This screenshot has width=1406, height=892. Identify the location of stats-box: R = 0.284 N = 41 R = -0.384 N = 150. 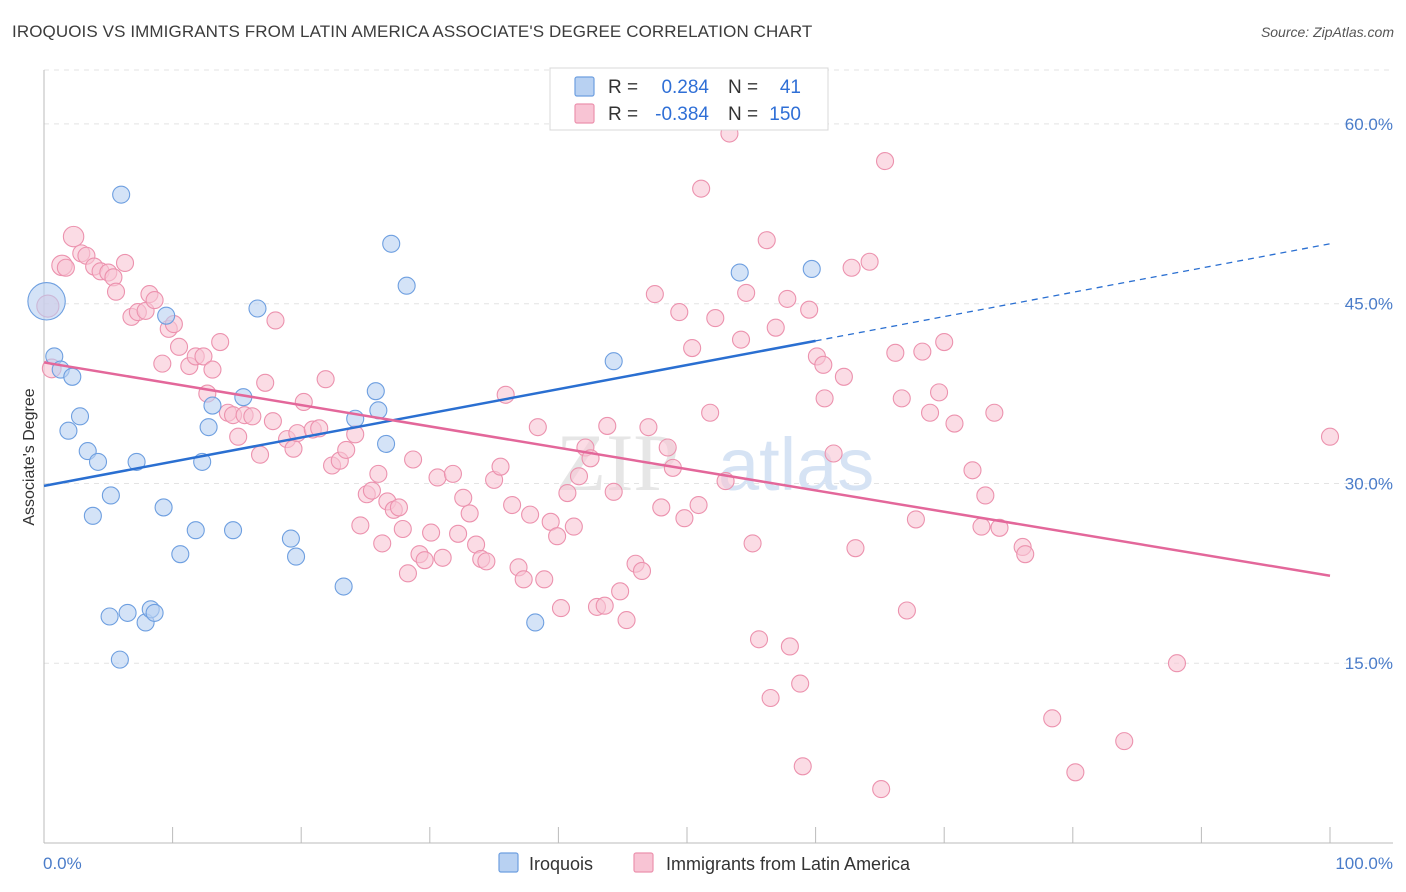
(689, 99).